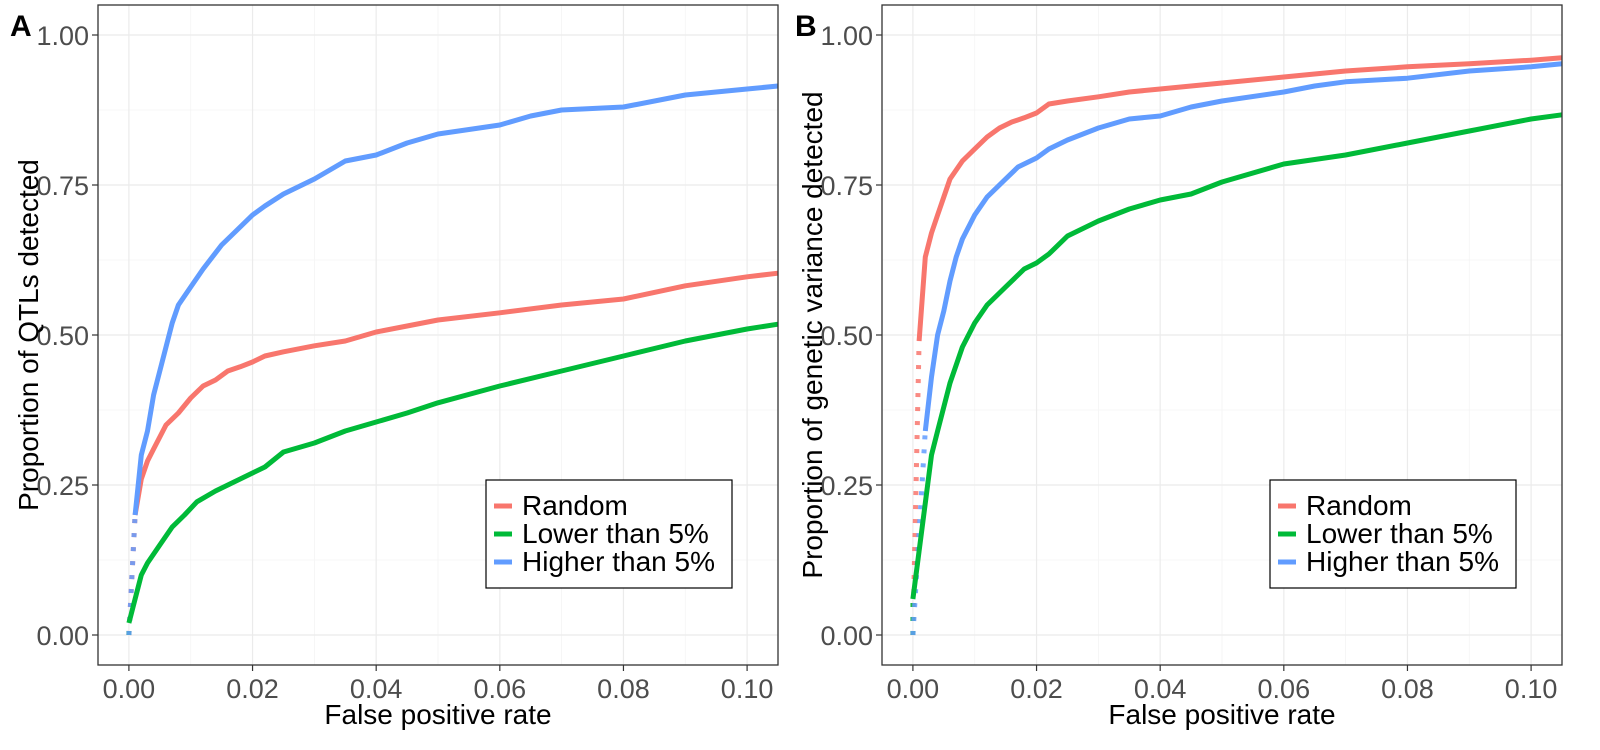 The height and width of the screenshot is (750, 1600). I want to click on y-ticks-a: 0.00 0.25 0.50 0.75 1.00, so click(67, 336).